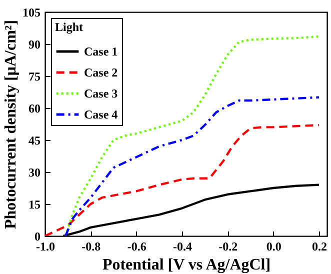  What do you see at coordinates (101, 73) in the screenshot?
I see `legend-label: Case 2` at bounding box center [101, 73].